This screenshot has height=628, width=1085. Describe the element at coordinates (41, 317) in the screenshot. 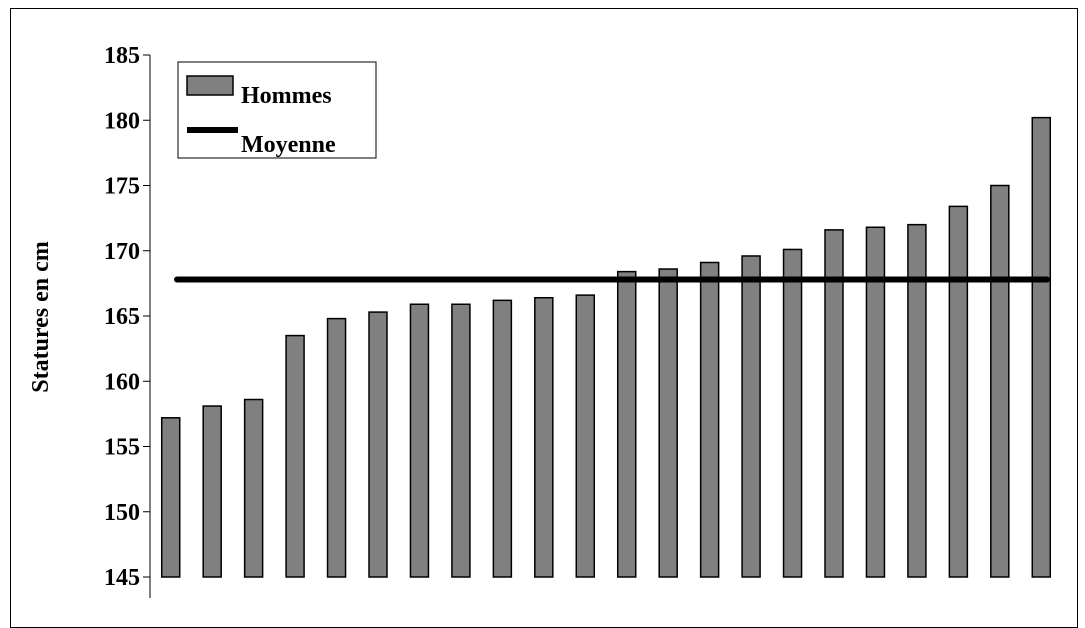

I see `y-axis-title: Statures en cm` at that location.